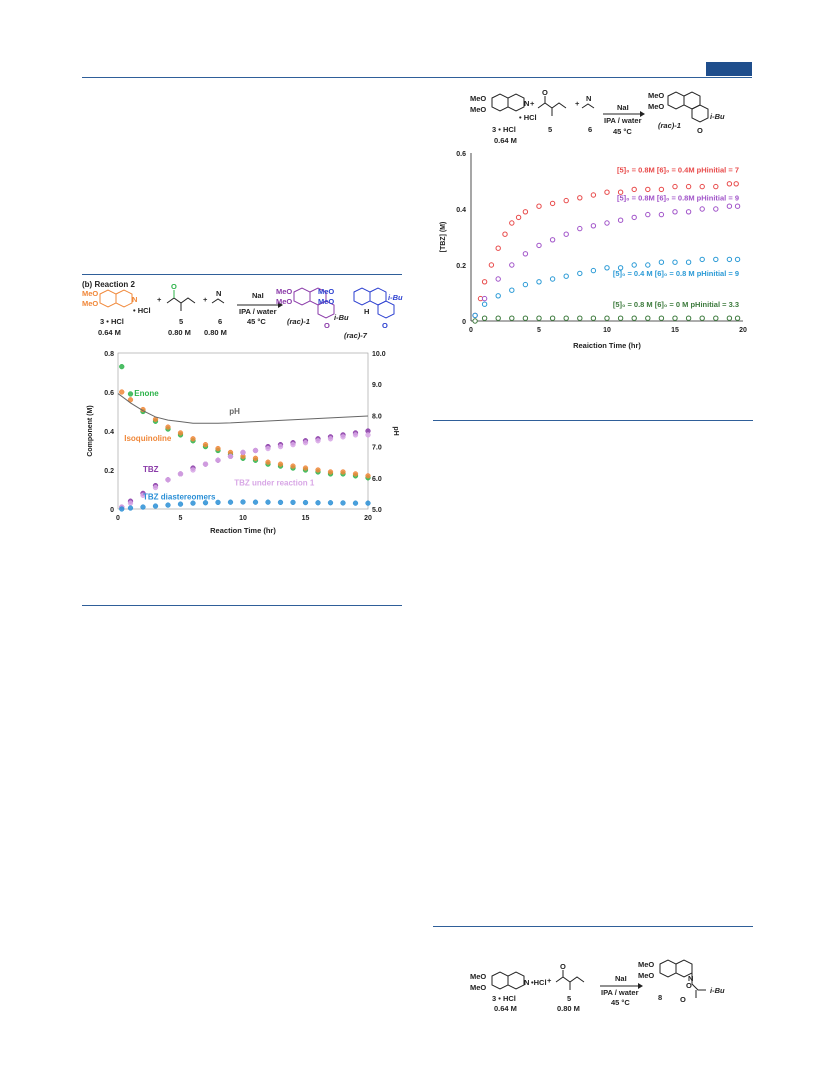 Image resolution: width=833 pixels, height=1091 pixels. I want to click on right-temp: 45 °C, so click(622, 131).